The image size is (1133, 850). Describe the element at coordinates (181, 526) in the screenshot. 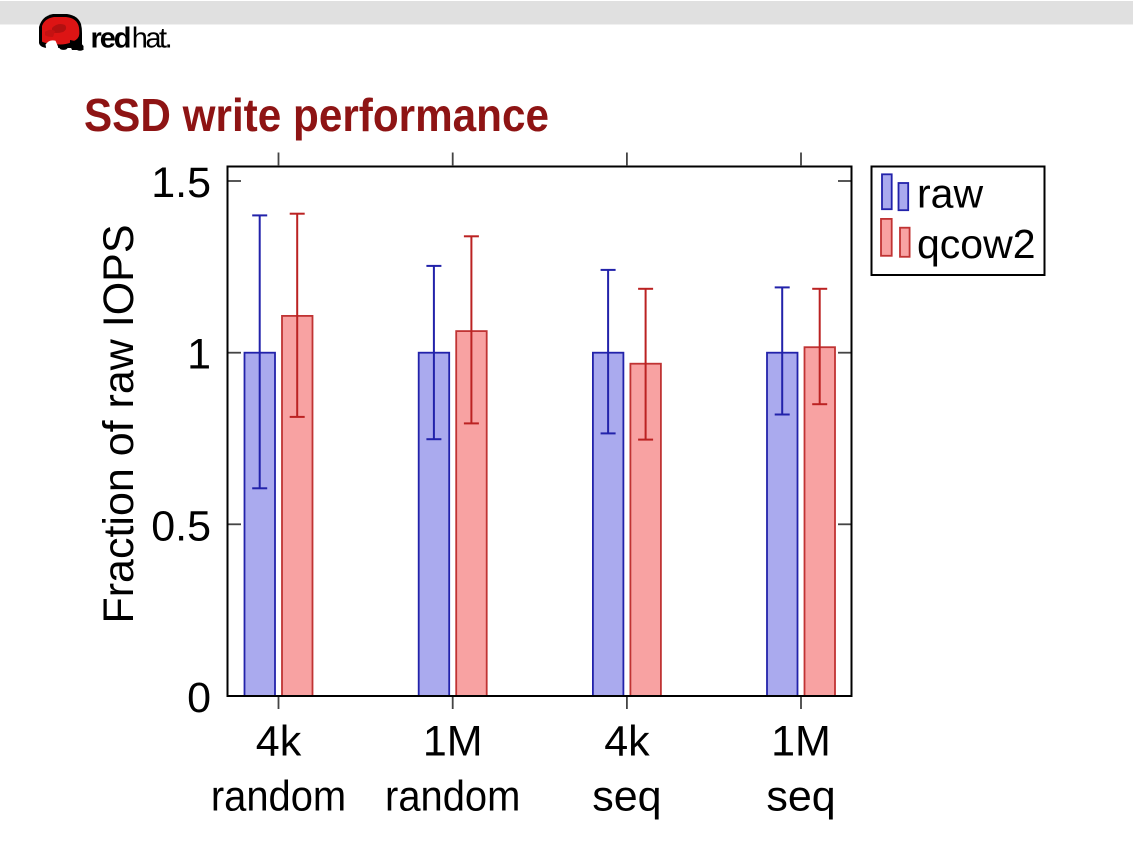

I see `svg-text: 0.5` at that location.